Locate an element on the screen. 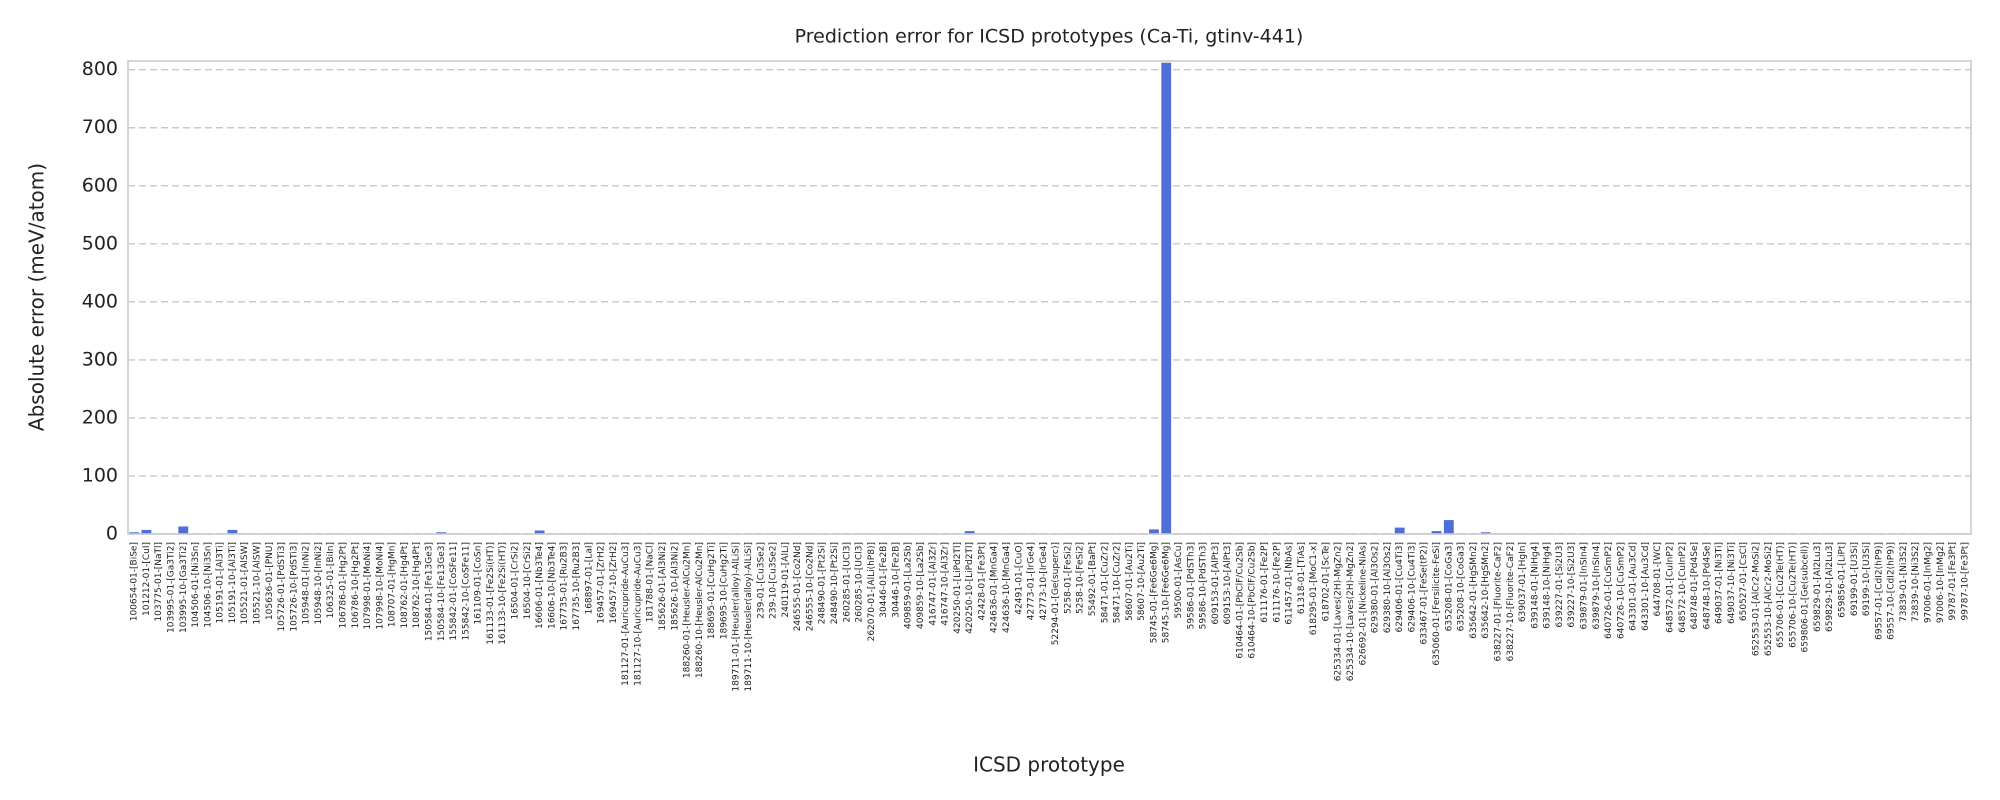 The width and height of the screenshot is (2000, 800). x-tick-label: 609153-01-[AlPt3] is located at coordinates (1216, 583).